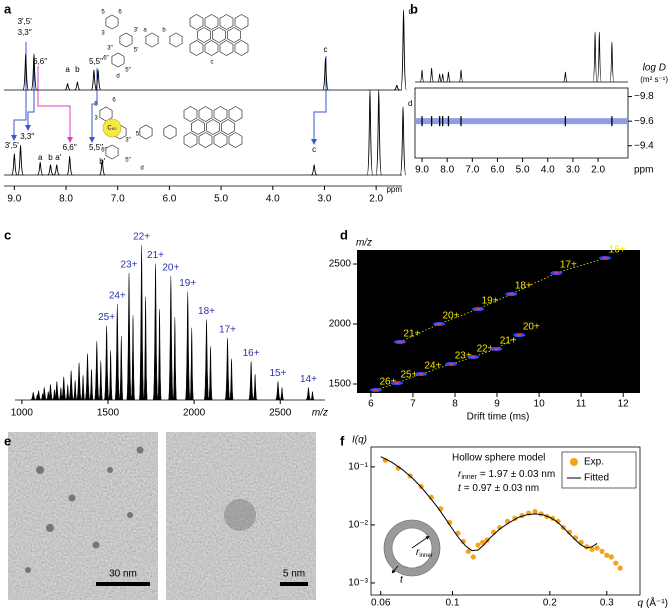 The width and height of the screenshot is (670, 609). What do you see at coordinates (640, 603) in the screenshot?
I see `x-axis-symbol: q` at bounding box center [640, 603].